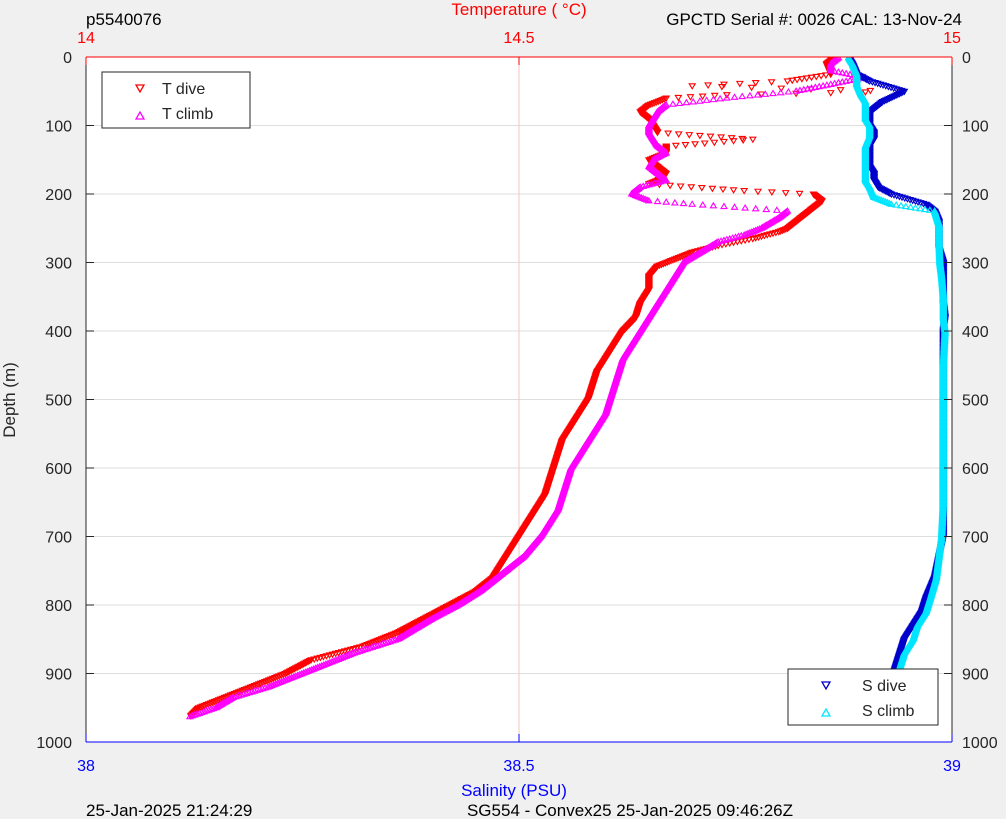  I want to click on y-tick-label-right: 400, so click(975, 332).